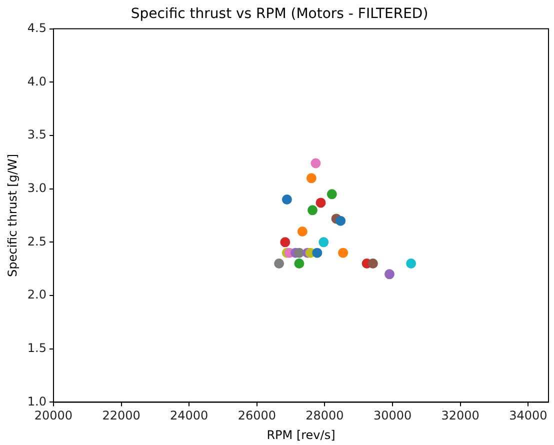 The image size is (554, 445). What do you see at coordinates (36, 401) in the screenshot?
I see `y-tick-label: 1.0` at bounding box center [36, 401].